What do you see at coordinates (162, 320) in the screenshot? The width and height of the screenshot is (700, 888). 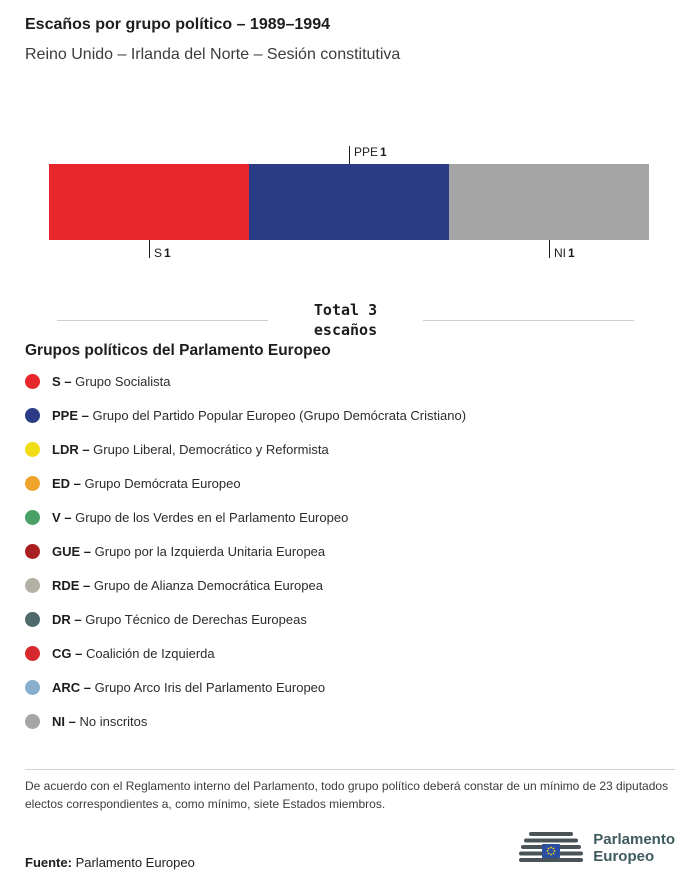 I see `divider-rule-left` at bounding box center [162, 320].